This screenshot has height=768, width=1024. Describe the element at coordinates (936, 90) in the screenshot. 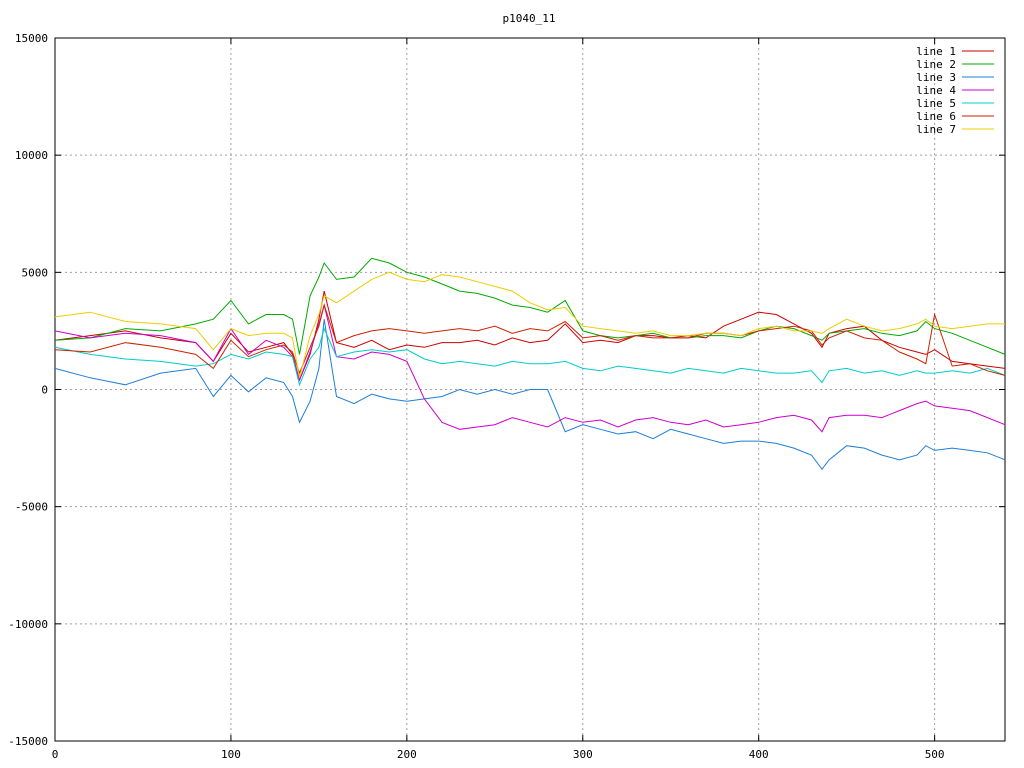

I see `legend-label: line 4` at that location.